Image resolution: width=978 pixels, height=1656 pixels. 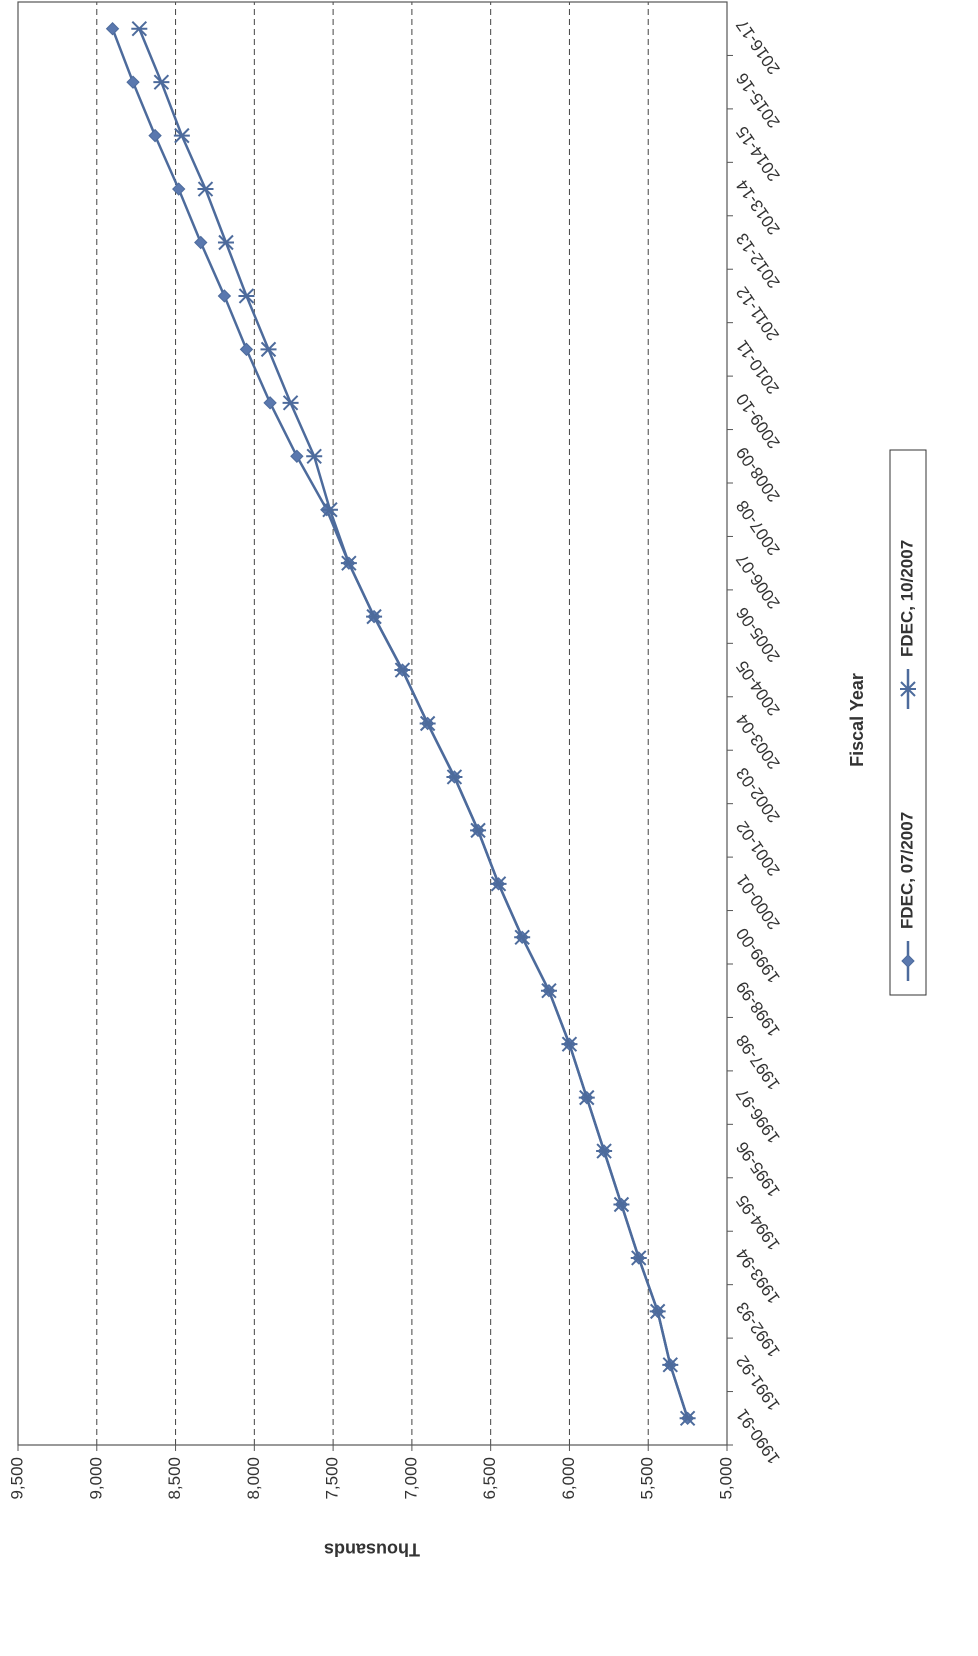 I want to click on y-tick-label: 5,000, so click(x=725, y=1478).